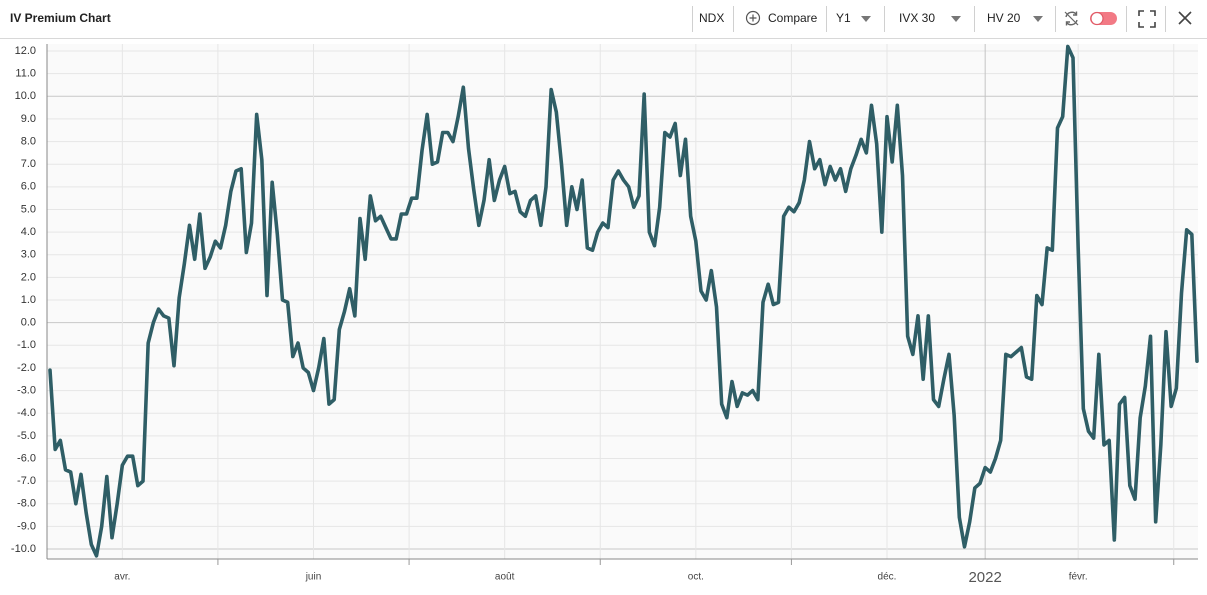 The image size is (1207, 595). I want to click on y-tick-label: -2.0, so click(26, 368).